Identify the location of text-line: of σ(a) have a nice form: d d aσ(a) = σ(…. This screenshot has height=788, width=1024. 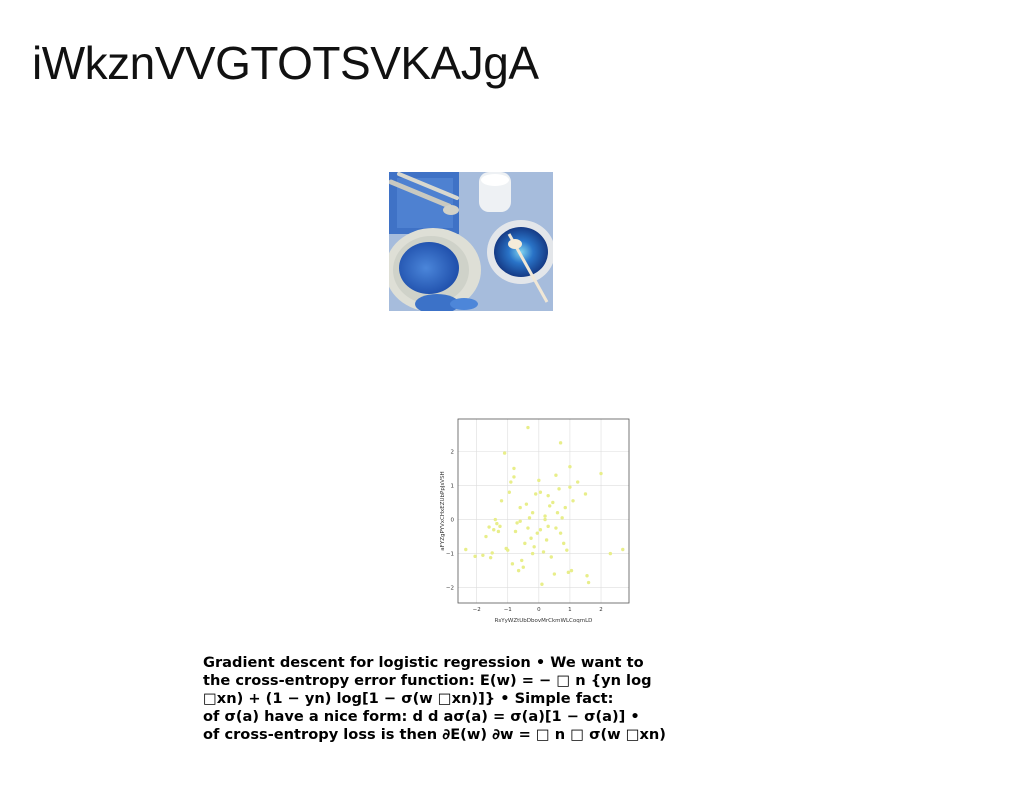
(421, 716).